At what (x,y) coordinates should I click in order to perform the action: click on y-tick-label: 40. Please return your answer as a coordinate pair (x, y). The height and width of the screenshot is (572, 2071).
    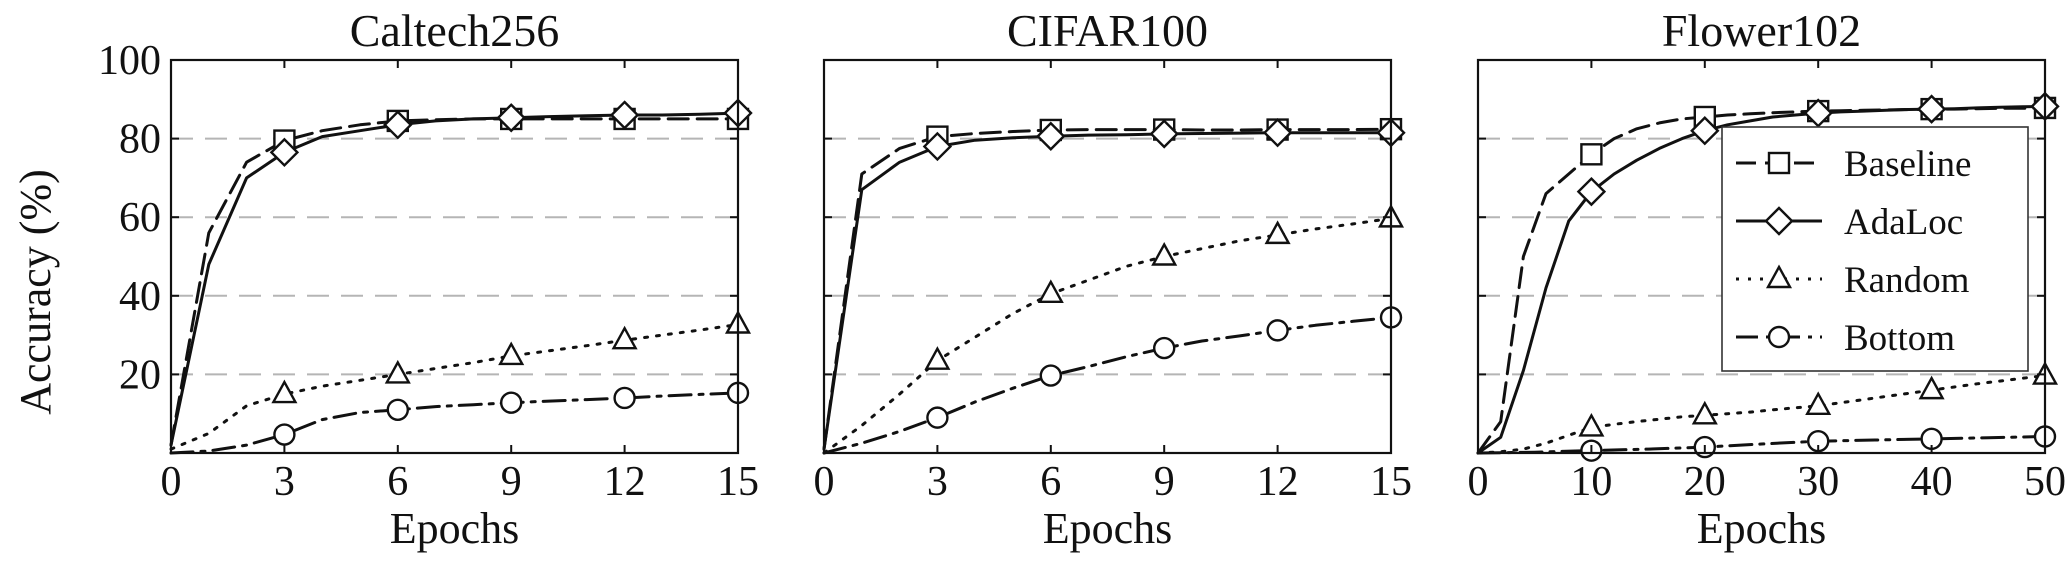
    Looking at the image, I should click on (140, 297).